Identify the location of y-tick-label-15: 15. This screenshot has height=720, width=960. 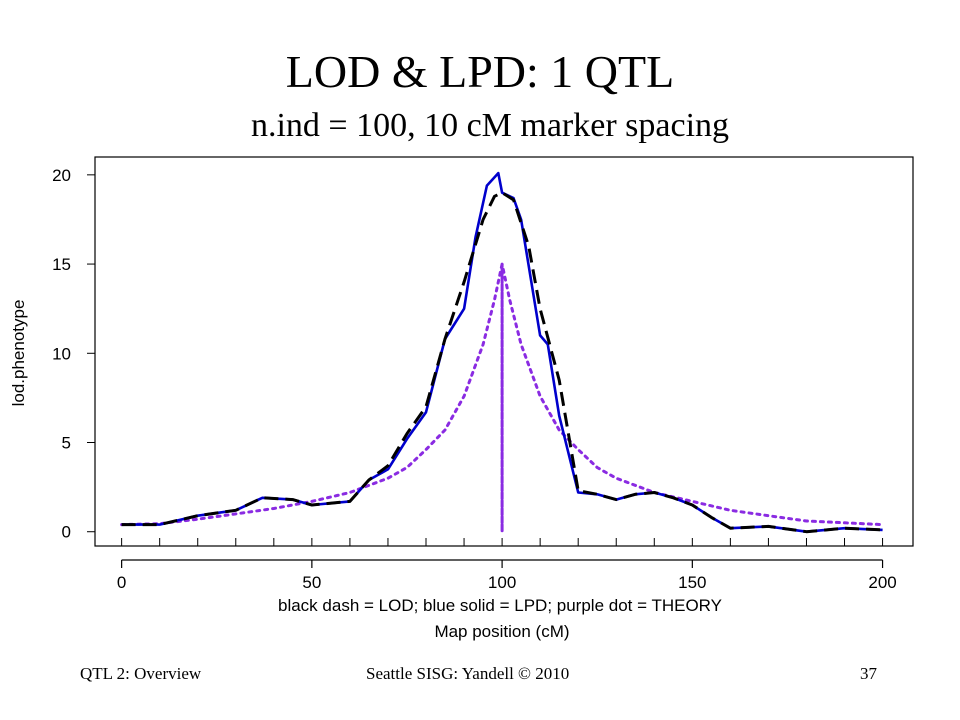
(61, 264).